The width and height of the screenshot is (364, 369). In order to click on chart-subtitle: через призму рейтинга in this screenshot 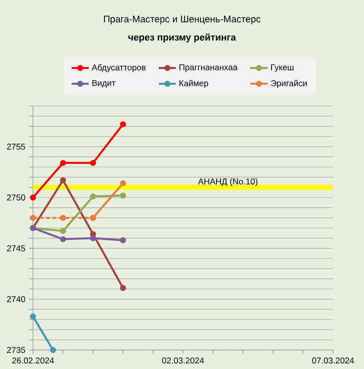, I will do `click(182, 38)`.